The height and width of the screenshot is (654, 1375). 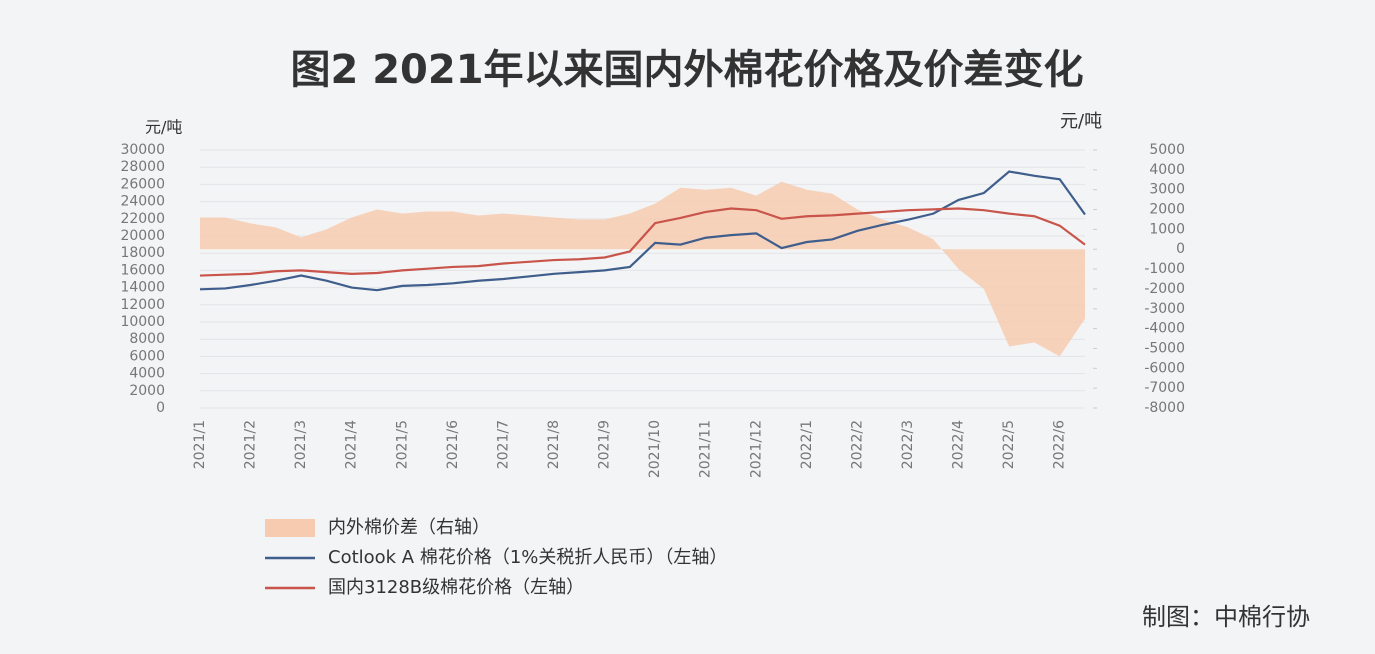 I want to click on x-tick-label: 2022/3, so click(x=908, y=444).